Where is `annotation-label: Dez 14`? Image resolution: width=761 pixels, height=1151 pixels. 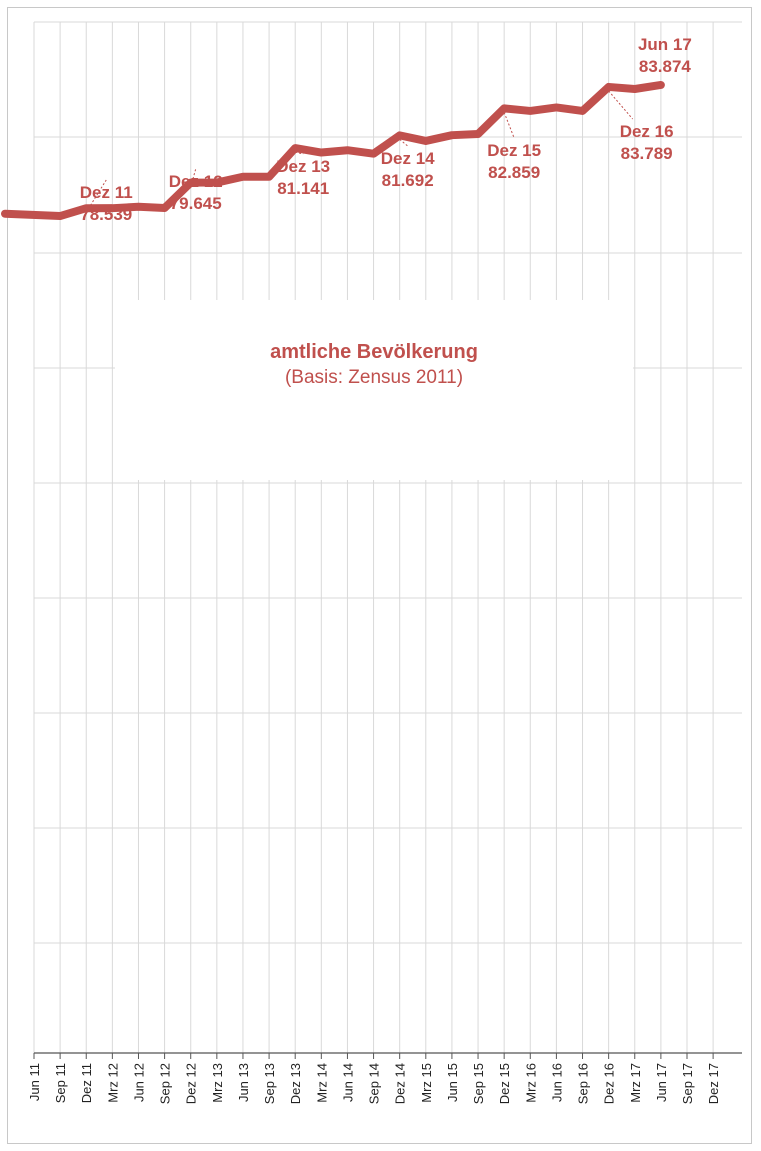 annotation-label: Dez 14 is located at coordinates (408, 158).